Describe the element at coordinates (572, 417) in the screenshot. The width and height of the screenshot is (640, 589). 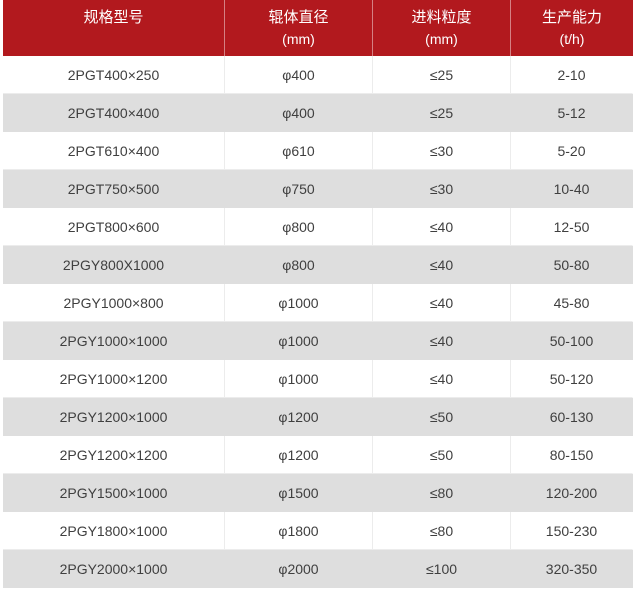
I see `table-cell: 60-130` at that location.